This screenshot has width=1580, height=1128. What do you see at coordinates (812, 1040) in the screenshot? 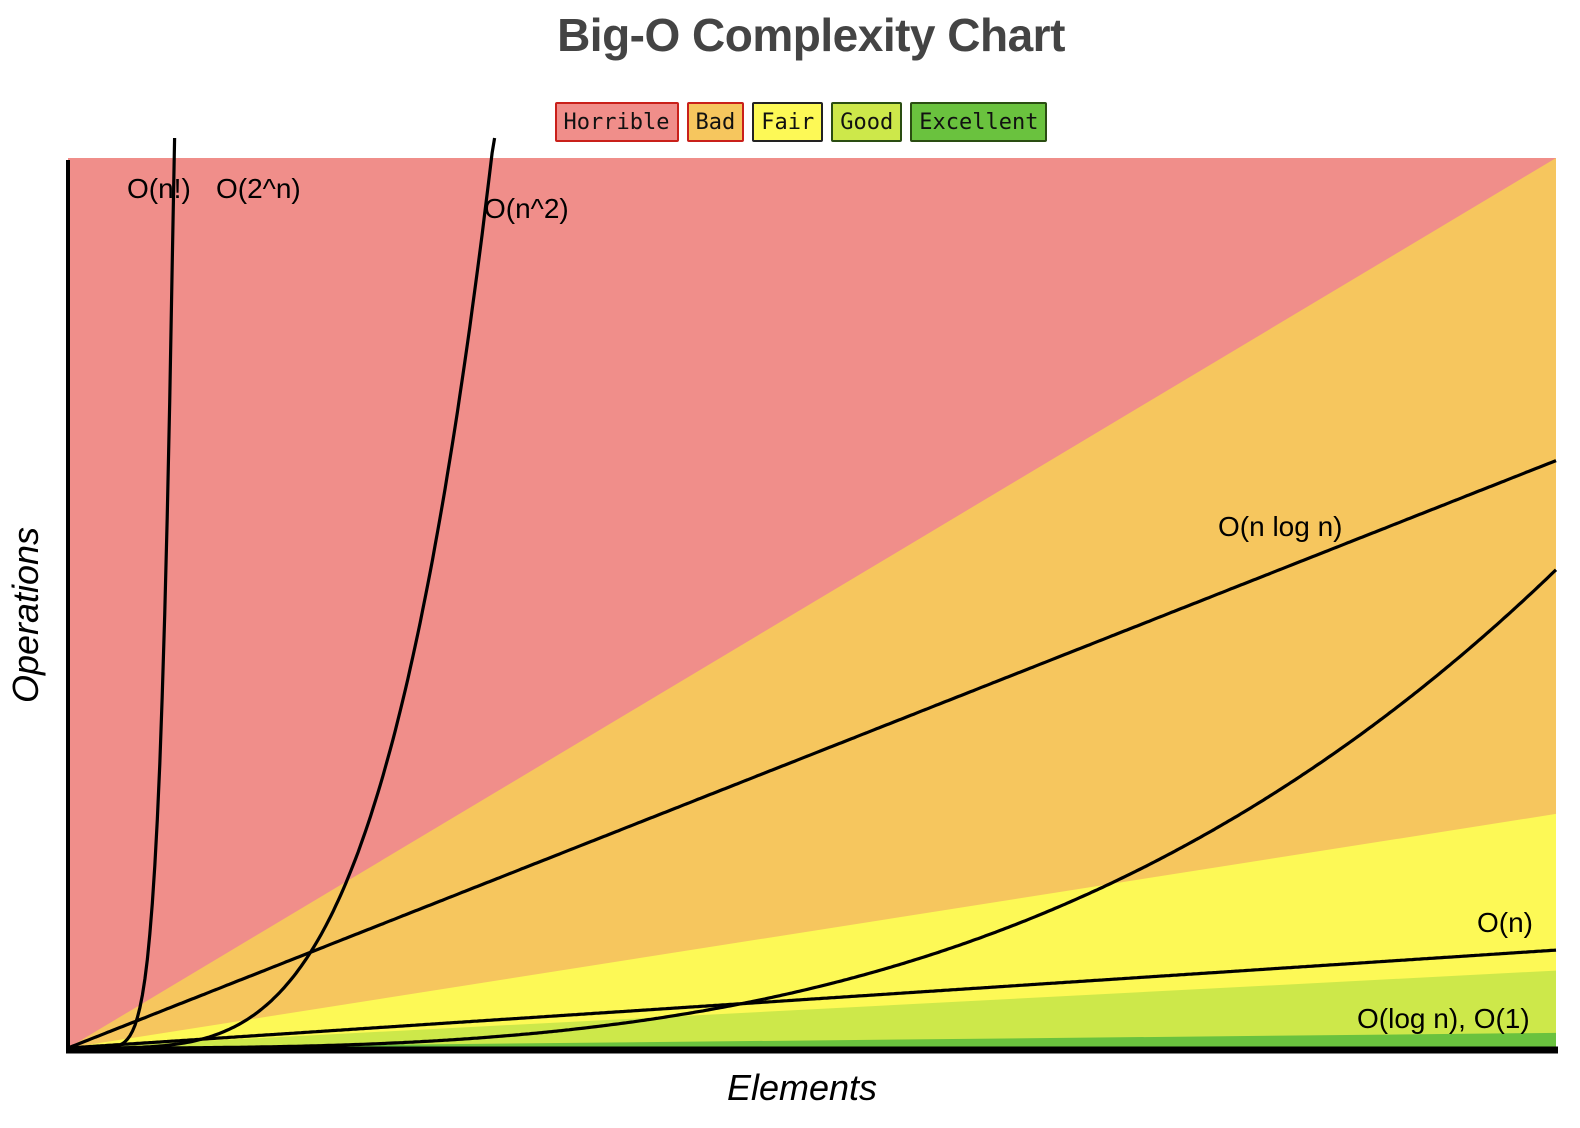
I see `region-excellent` at bounding box center [812, 1040].